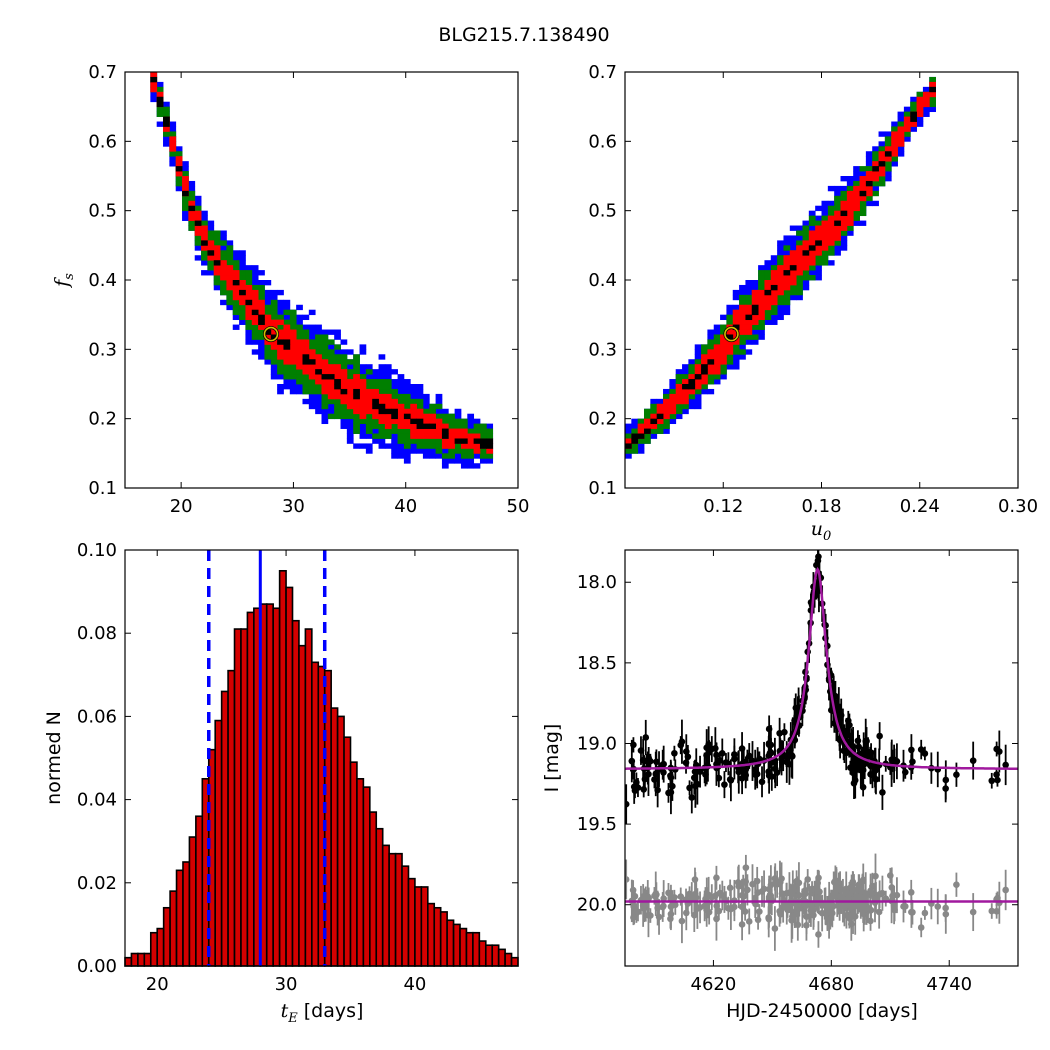 Image resolution: width=1050 pixels, height=1050 pixels. What do you see at coordinates (597, 663) in the screenshot?
I see `y-tick-label: 18.5` at bounding box center [597, 663].